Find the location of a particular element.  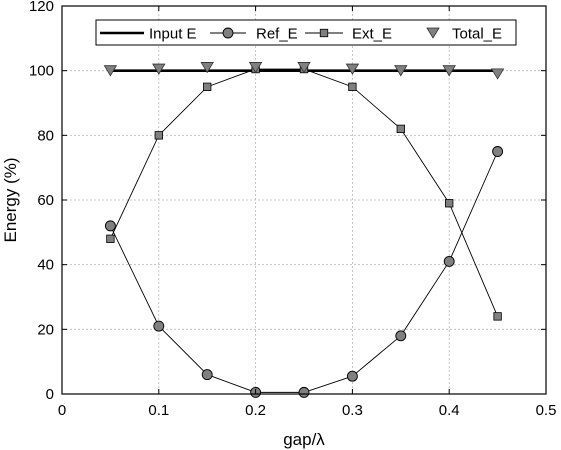

x-tick-label: 0.4 is located at coordinates (449, 410).